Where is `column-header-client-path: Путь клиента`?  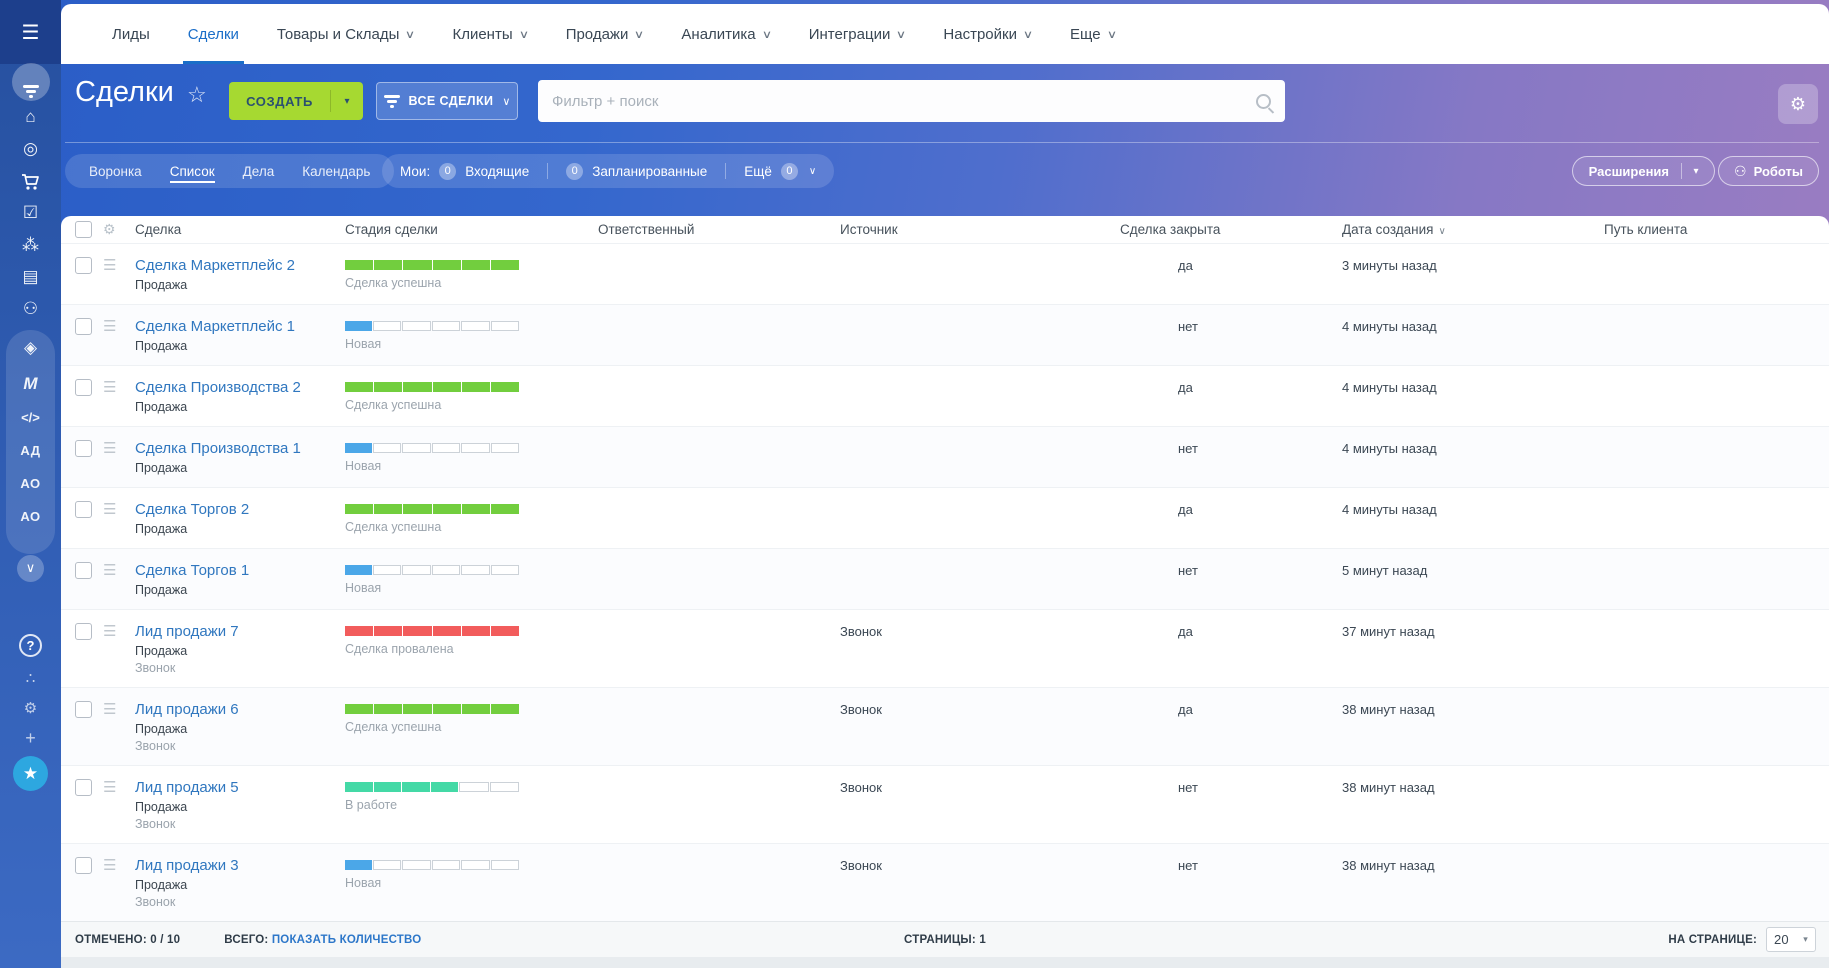 column-header-client-path: Путь клиента is located at coordinates (1646, 229).